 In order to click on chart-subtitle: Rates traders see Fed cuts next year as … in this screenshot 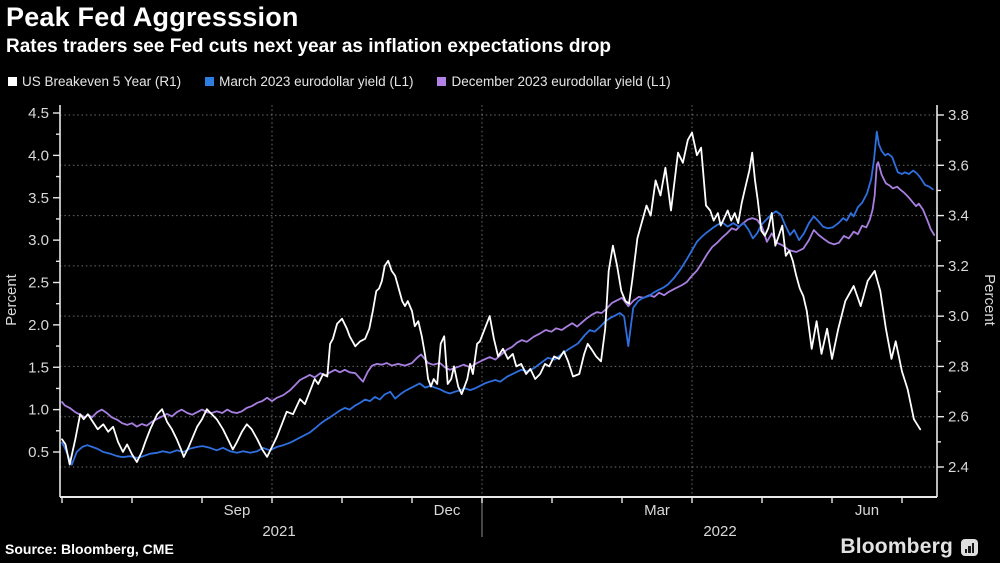, I will do `click(309, 46)`.